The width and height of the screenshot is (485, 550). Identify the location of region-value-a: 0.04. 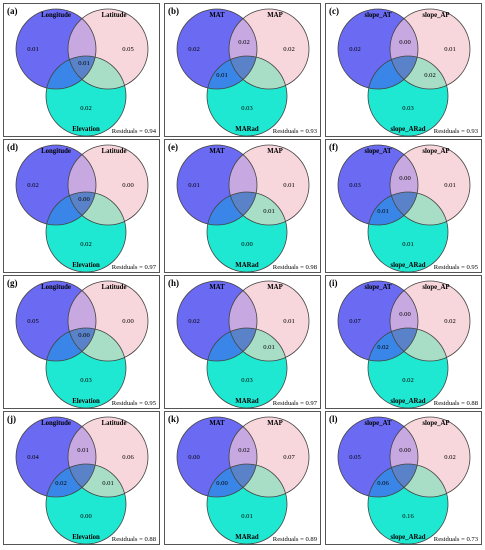
(33, 457).